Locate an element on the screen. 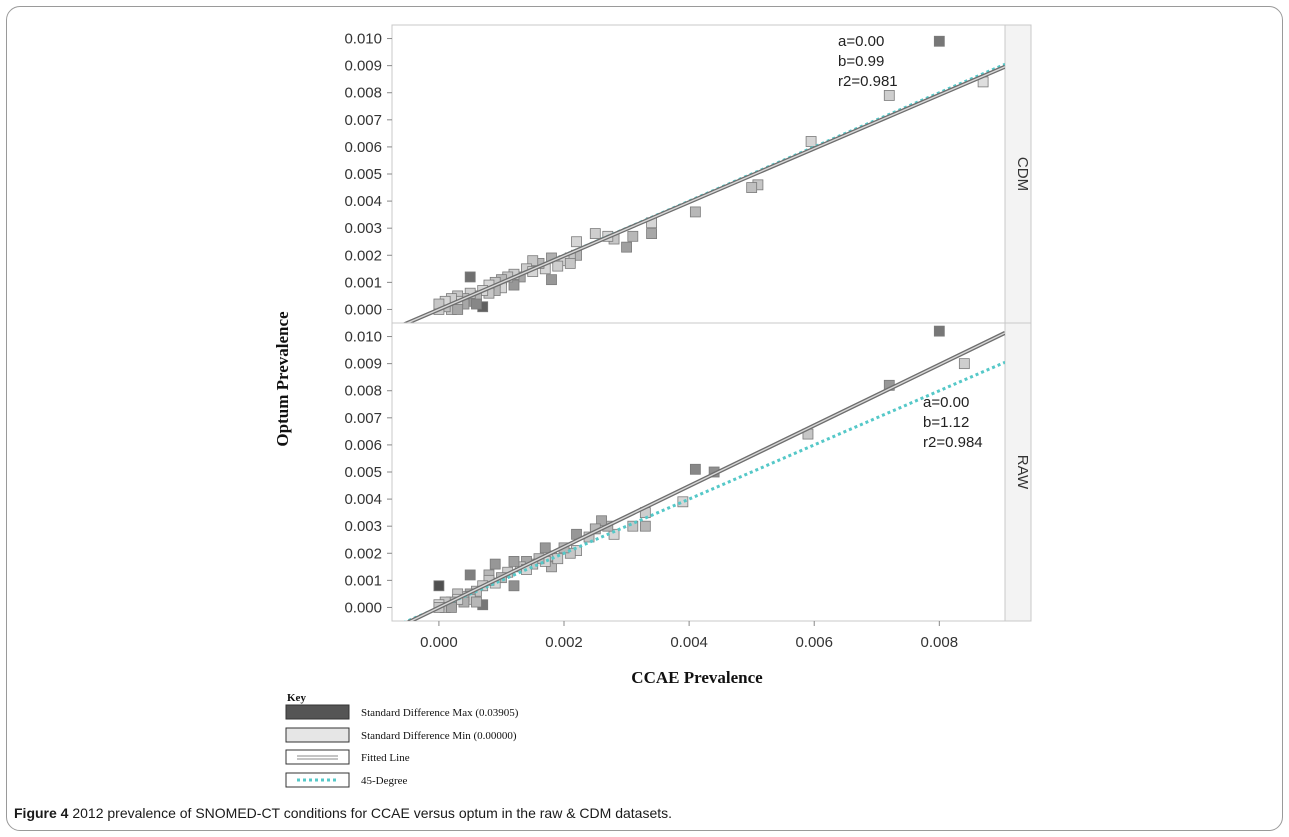 The height and width of the screenshot is (837, 1289). fit-annotation: a=0.00 b=1.12 r2=0.984 is located at coordinates (953, 422).